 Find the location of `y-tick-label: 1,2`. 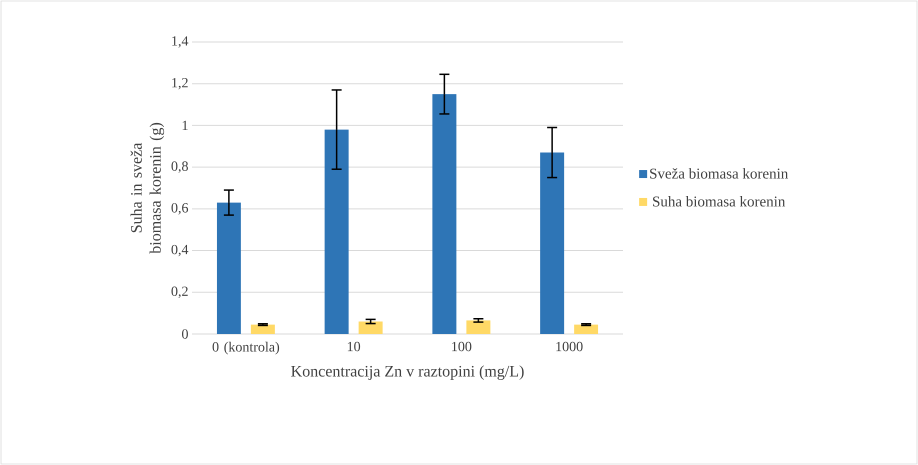

y-tick-label: 1,2 is located at coordinates (180, 84).